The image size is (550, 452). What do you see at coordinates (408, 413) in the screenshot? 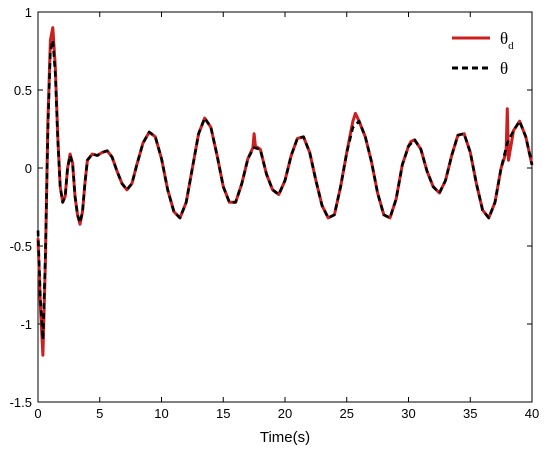
I see `x-tick-label: 30` at bounding box center [408, 413].